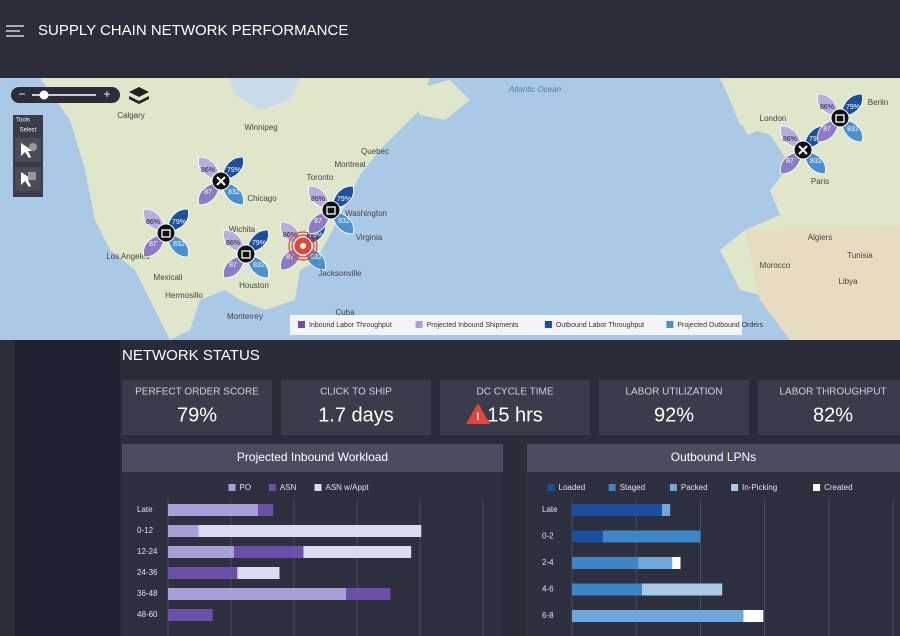  Describe the element at coordinates (147, 614) in the screenshot. I see `category-label: 48-60` at that location.